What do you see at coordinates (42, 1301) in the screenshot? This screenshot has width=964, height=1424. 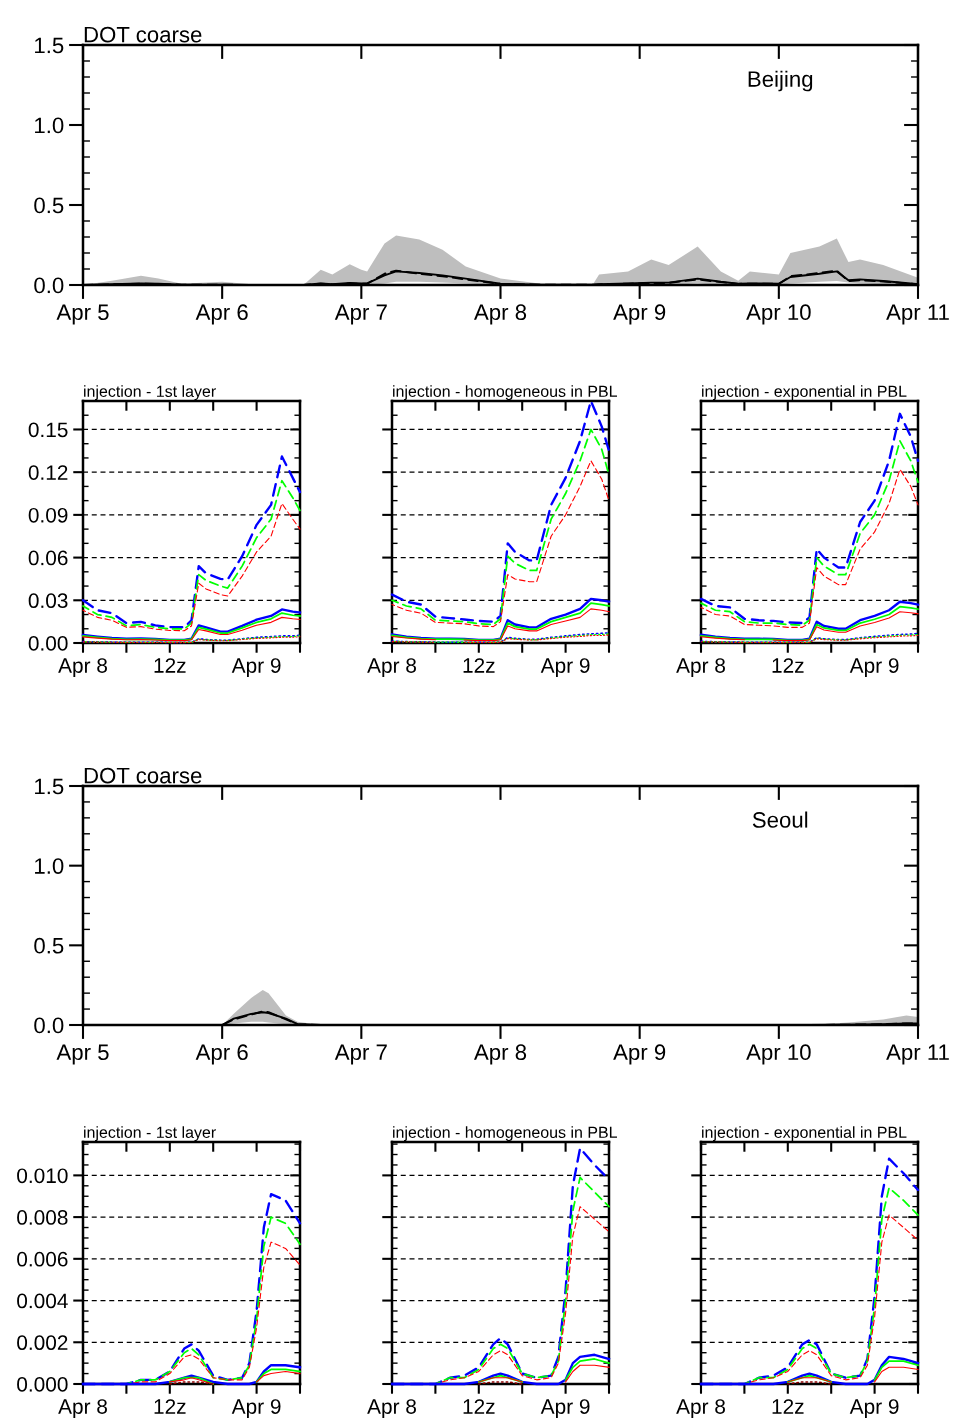 I see `y-tick-label: 0.004` at bounding box center [42, 1301].